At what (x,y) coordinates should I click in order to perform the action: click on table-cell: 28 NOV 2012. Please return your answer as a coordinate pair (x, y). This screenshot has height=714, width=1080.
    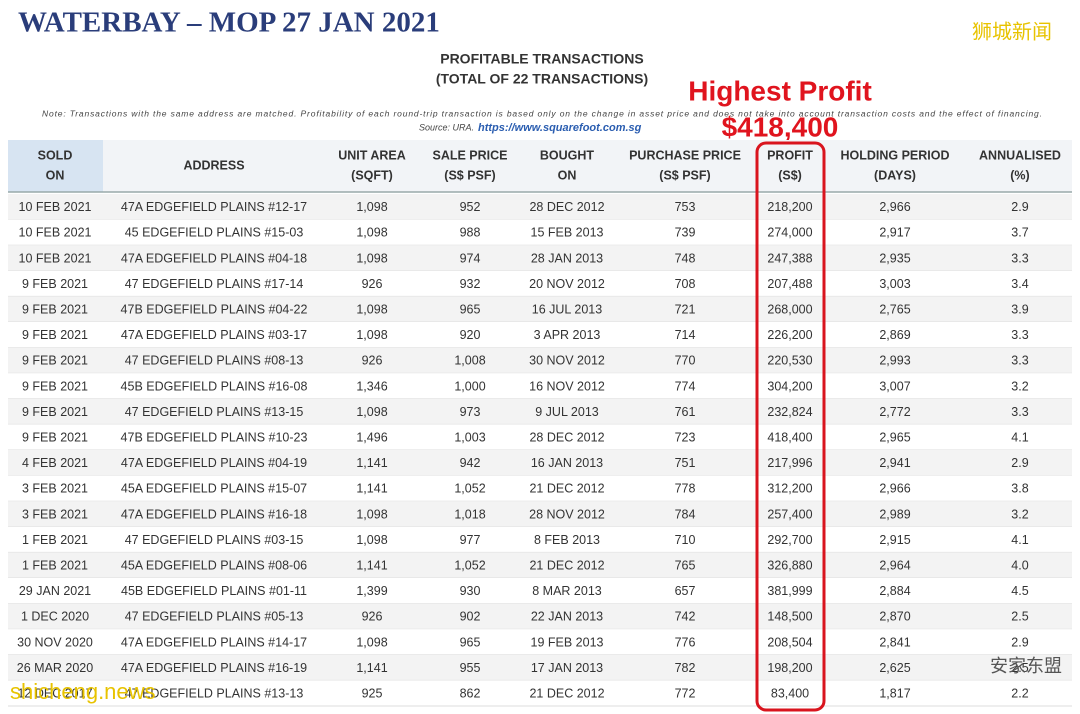
    Looking at the image, I should click on (567, 514).